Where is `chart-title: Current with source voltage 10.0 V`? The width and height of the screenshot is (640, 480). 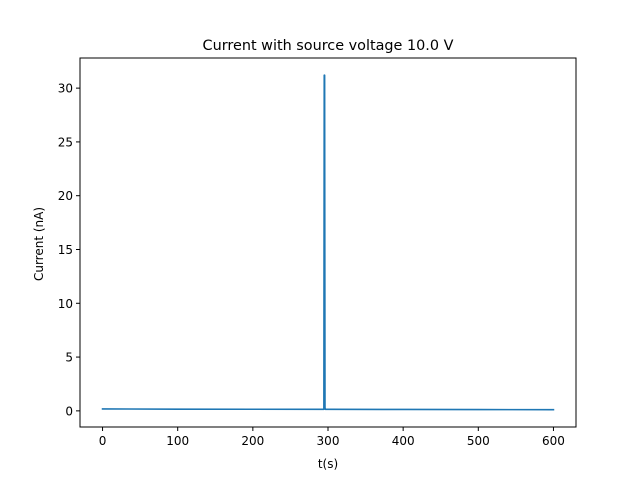
chart-title: Current with source voltage 10.0 V is located at coordinates (328, 46).